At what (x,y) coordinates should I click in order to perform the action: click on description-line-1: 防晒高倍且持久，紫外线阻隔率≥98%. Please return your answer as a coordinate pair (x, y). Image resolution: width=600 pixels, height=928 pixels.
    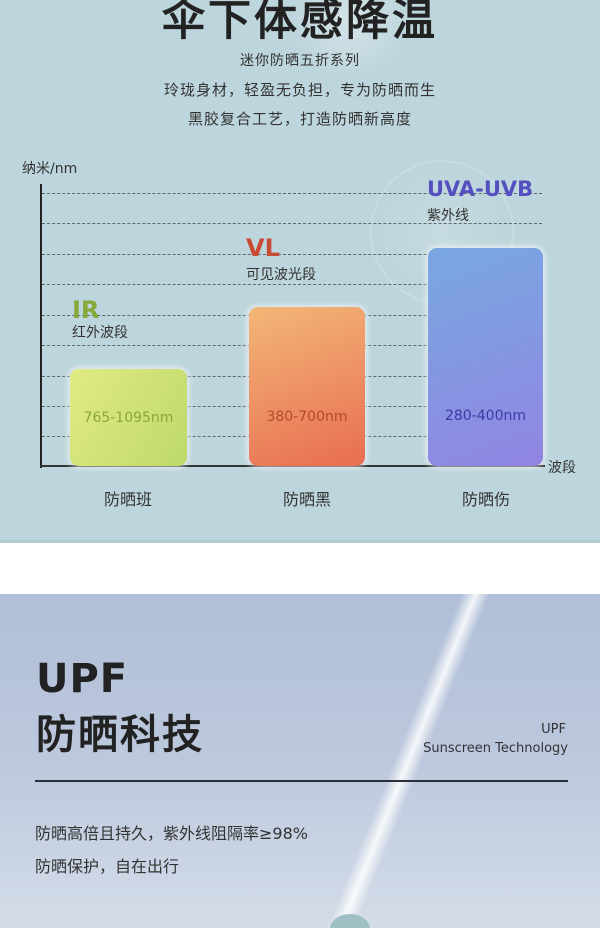
    Looking at the image, I should click on (171, 833).